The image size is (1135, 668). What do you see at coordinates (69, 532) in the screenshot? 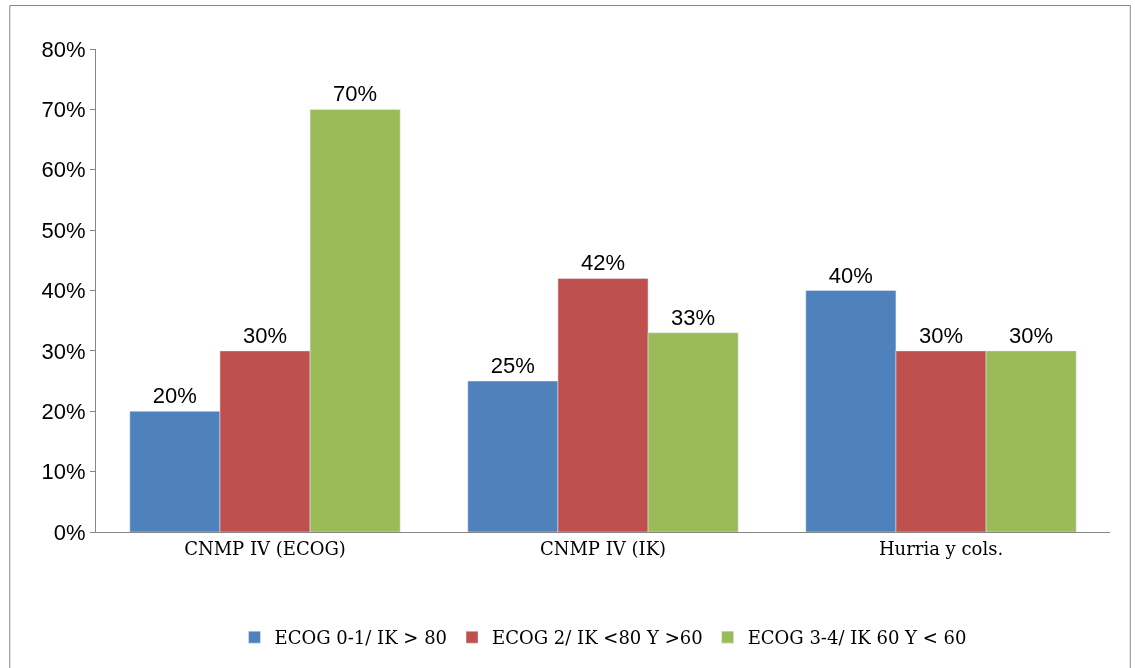
I see `y-tick-label: 0%` at bounding box center [69, 532].